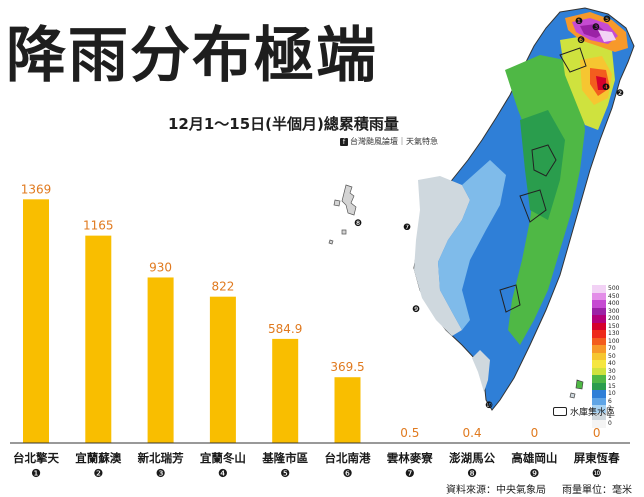  I want to click on credit-line: f 台灣颱風論壇｜天氣特急, so click(389, 141).